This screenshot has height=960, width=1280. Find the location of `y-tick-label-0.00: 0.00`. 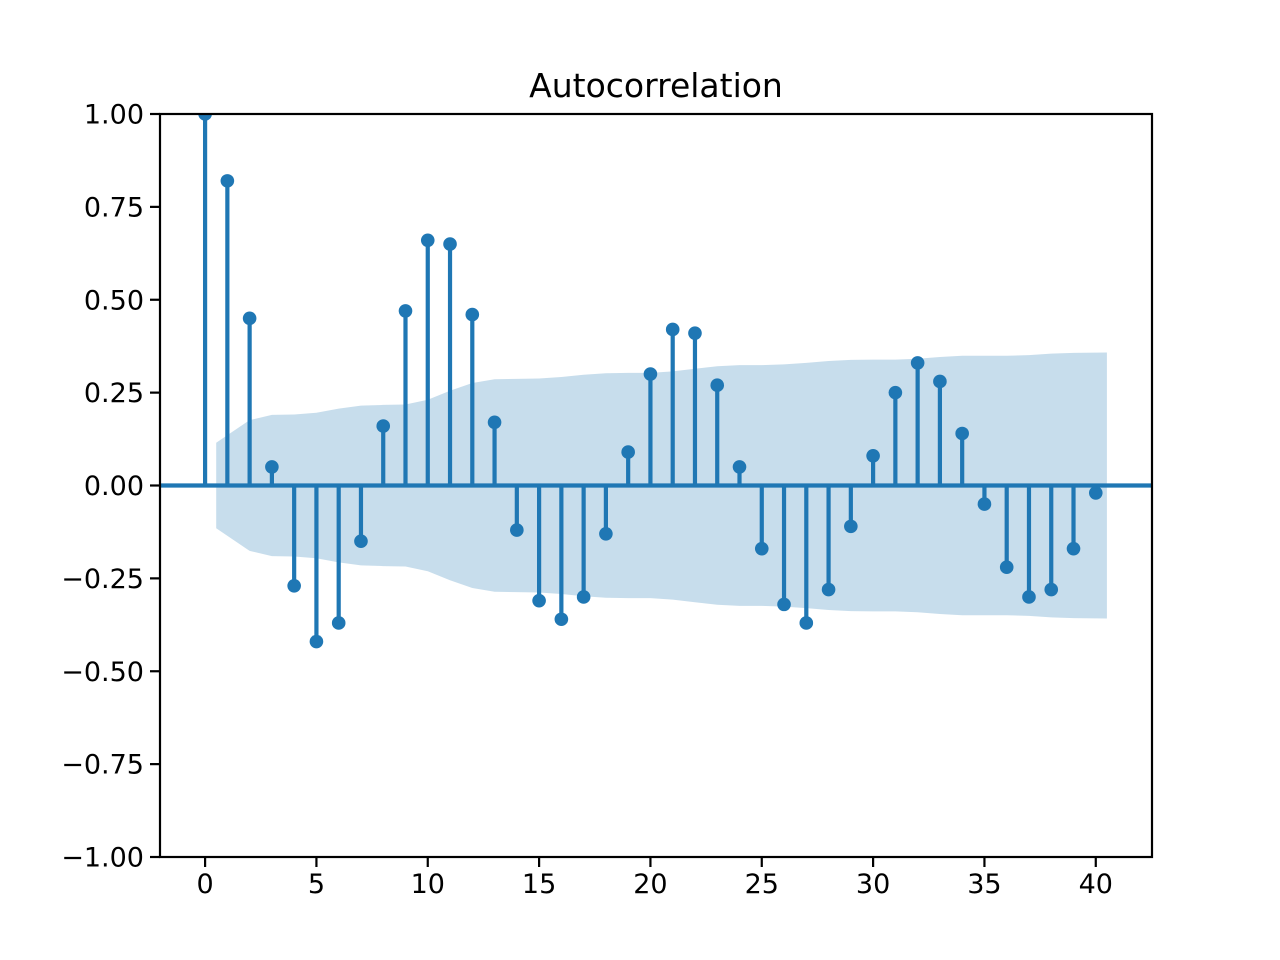

y-tick-label-0.00: 0.00 is located at coordinates (114, 486).